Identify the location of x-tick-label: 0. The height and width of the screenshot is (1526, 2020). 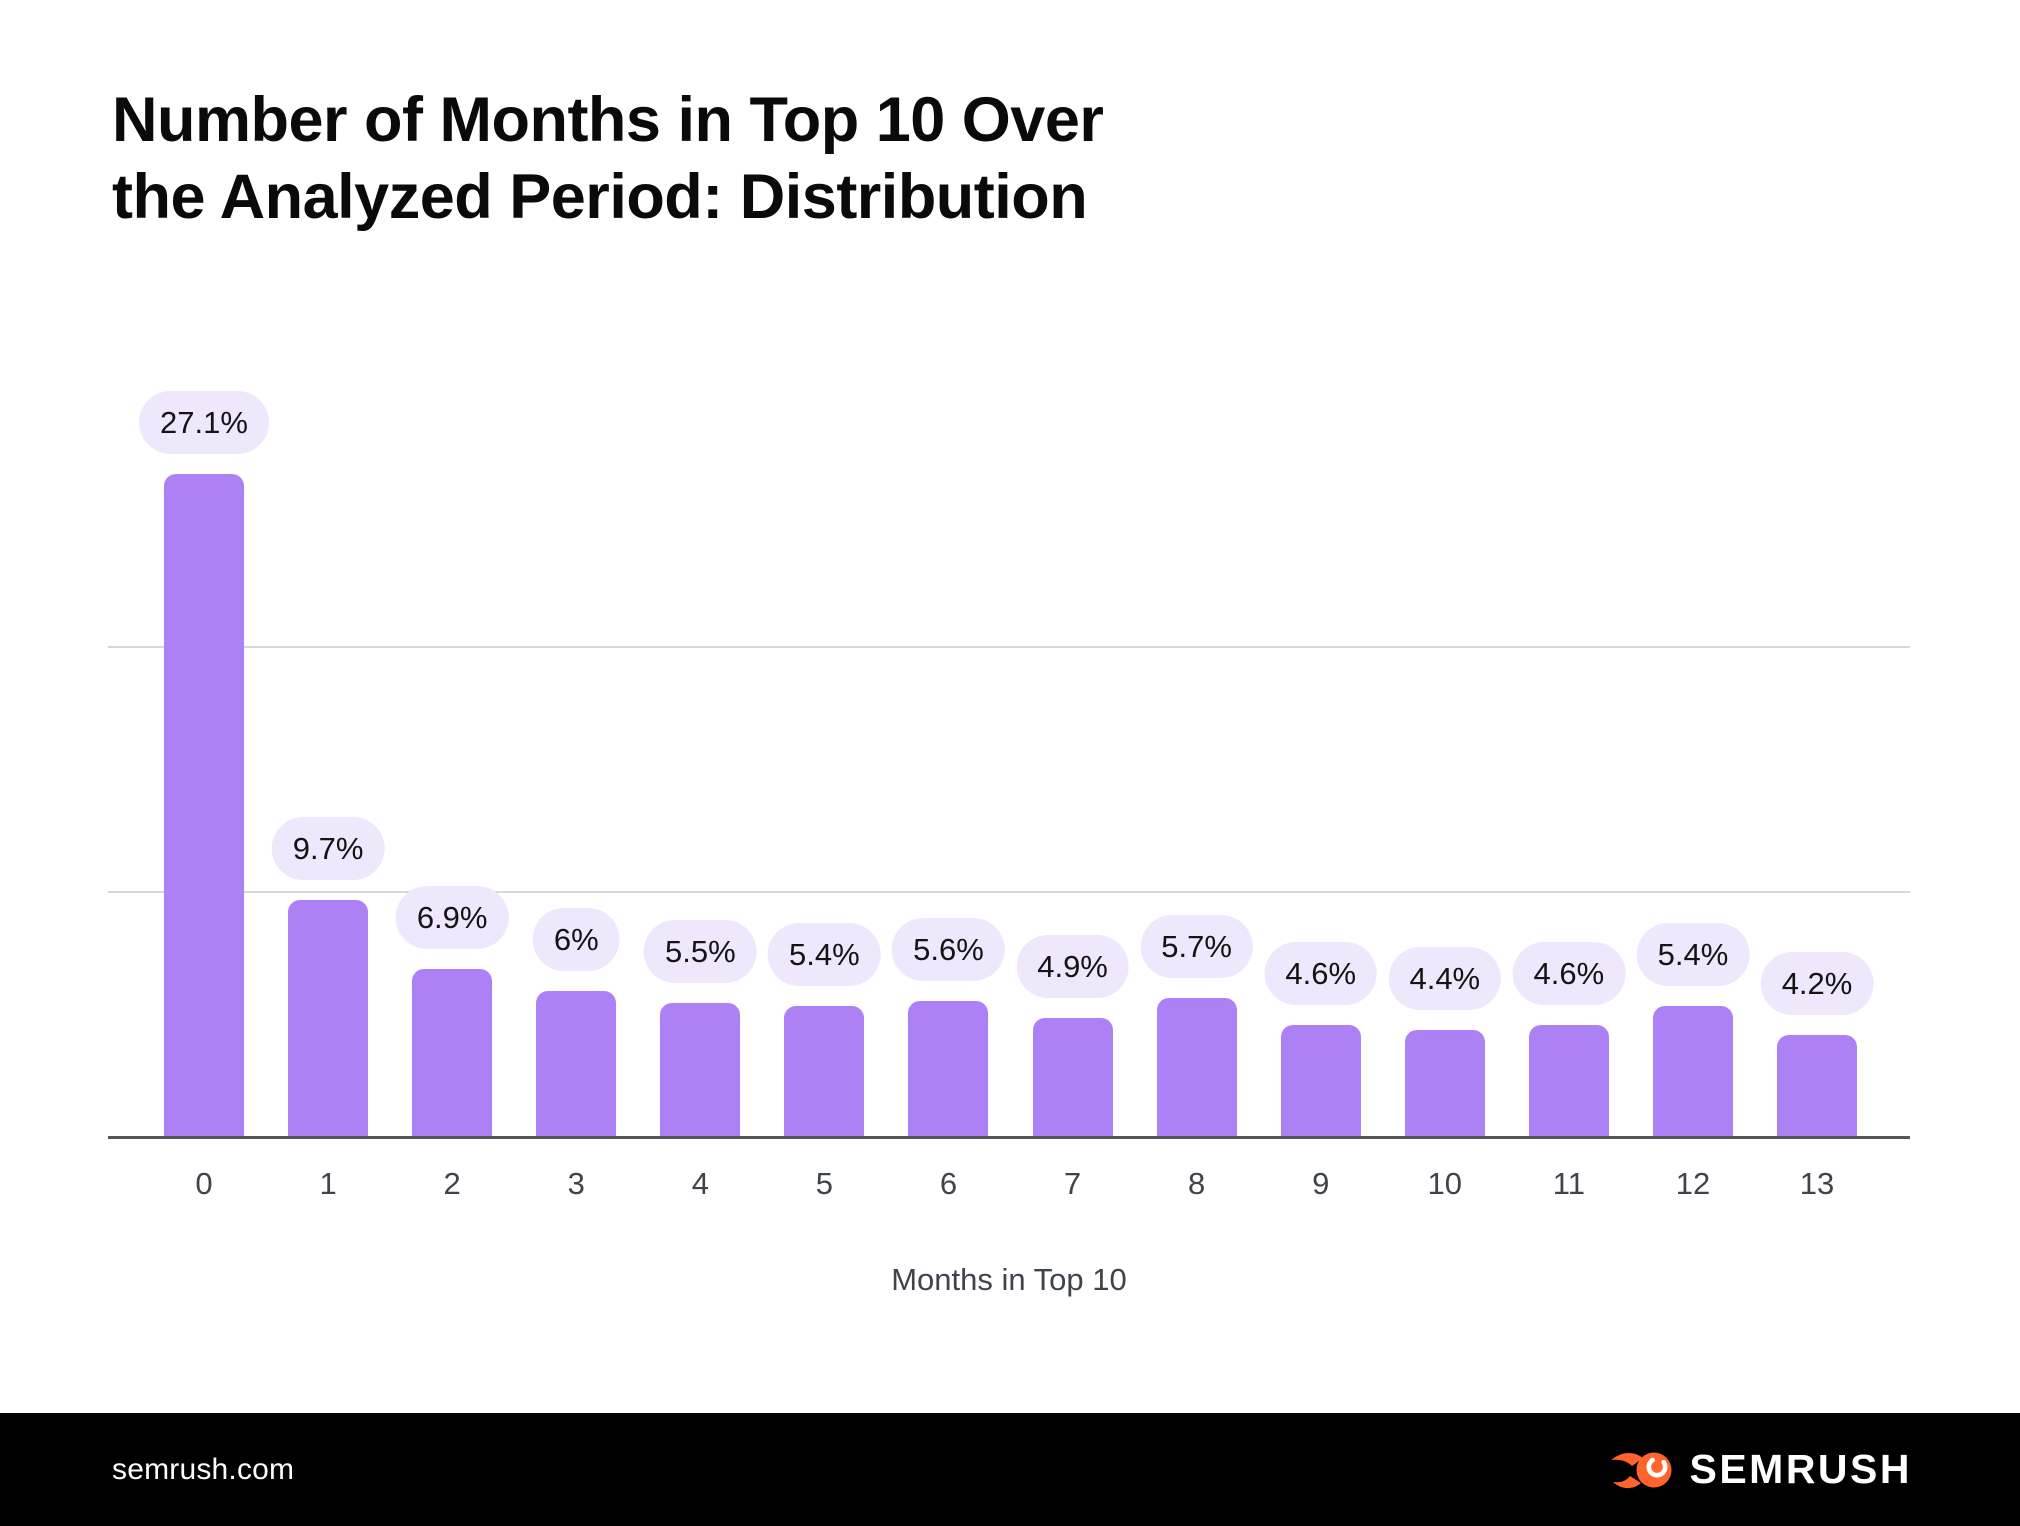
(204, 1183).